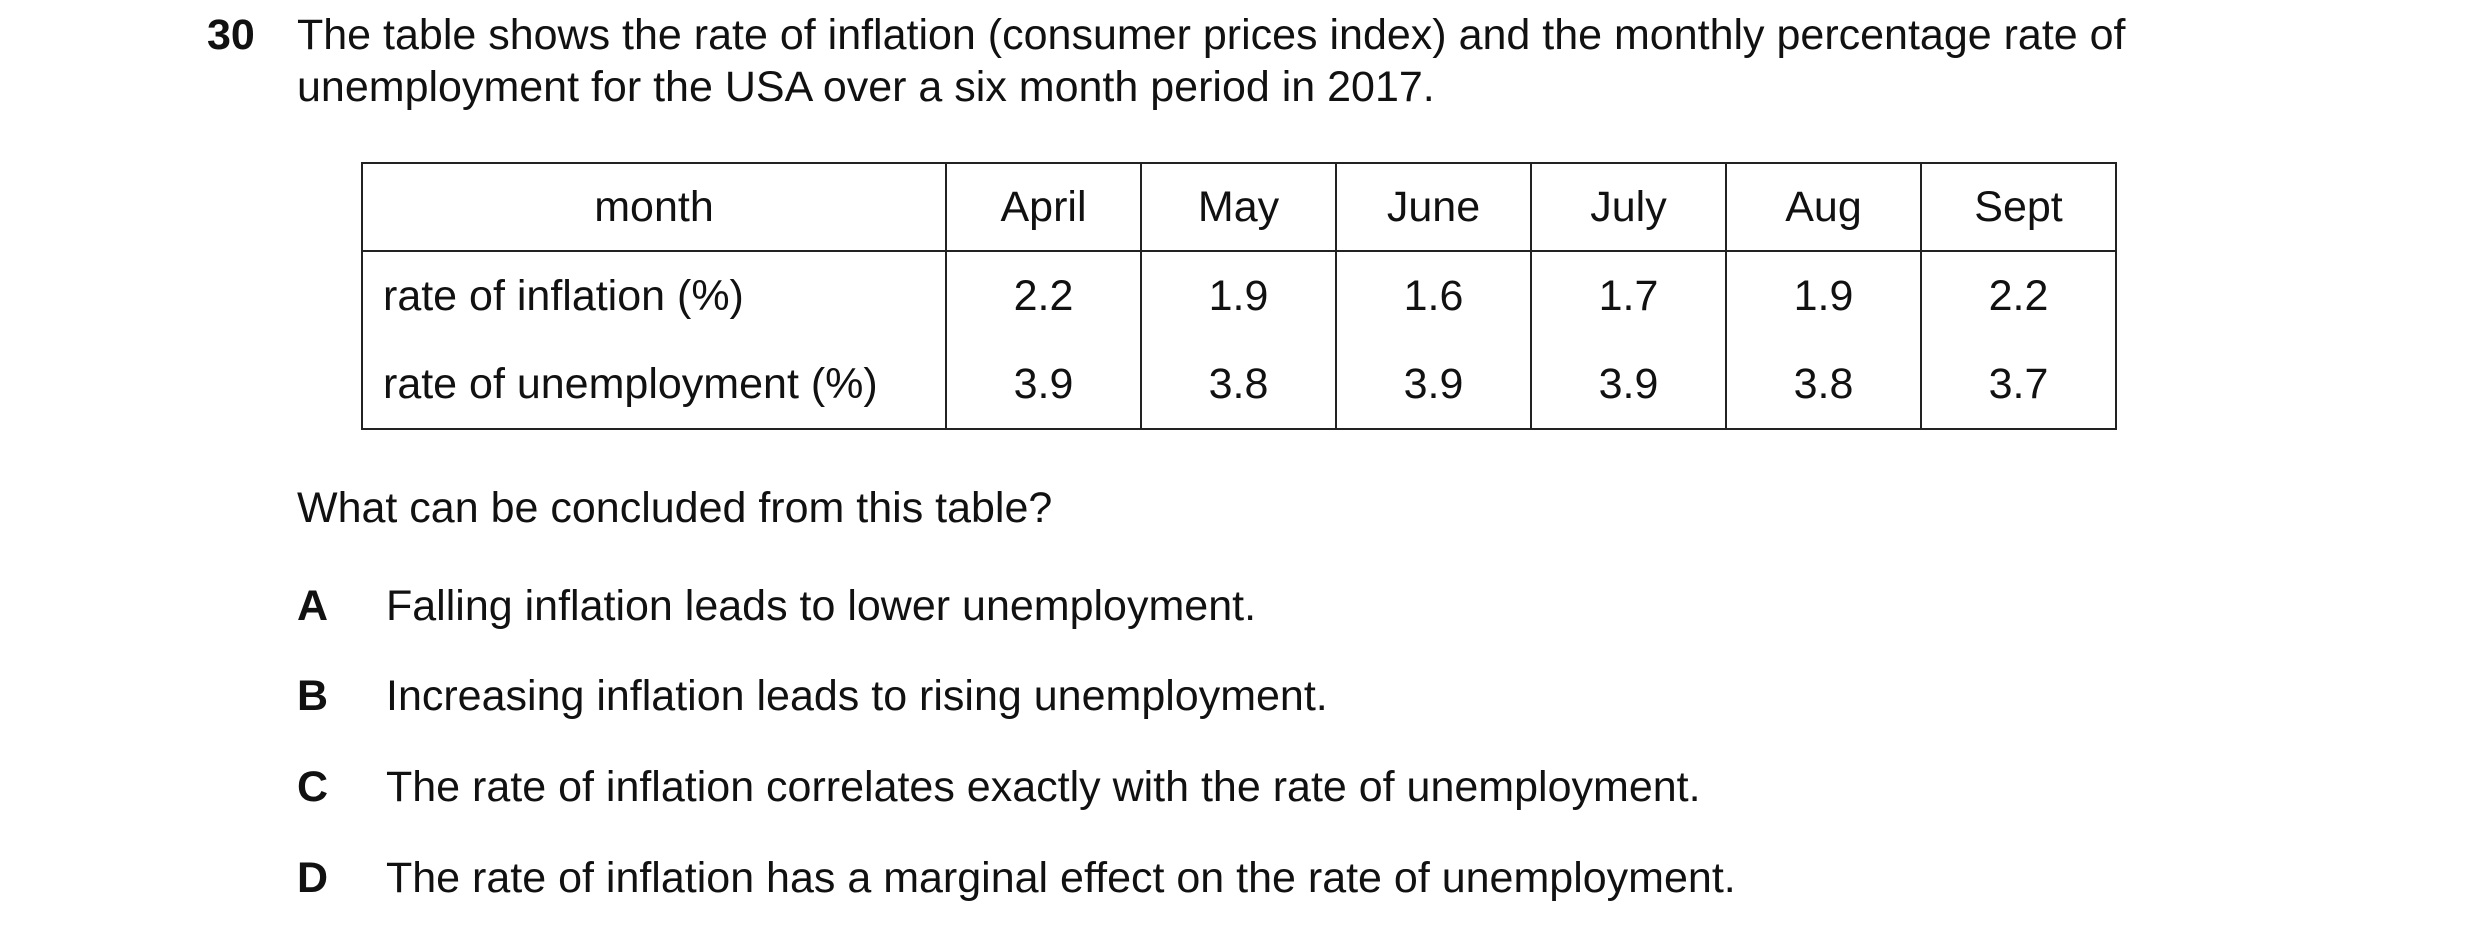  Describe the element at coordinates (654, 295) in the screenshot. I see `row-label: rate of inflation (%)` at that location.